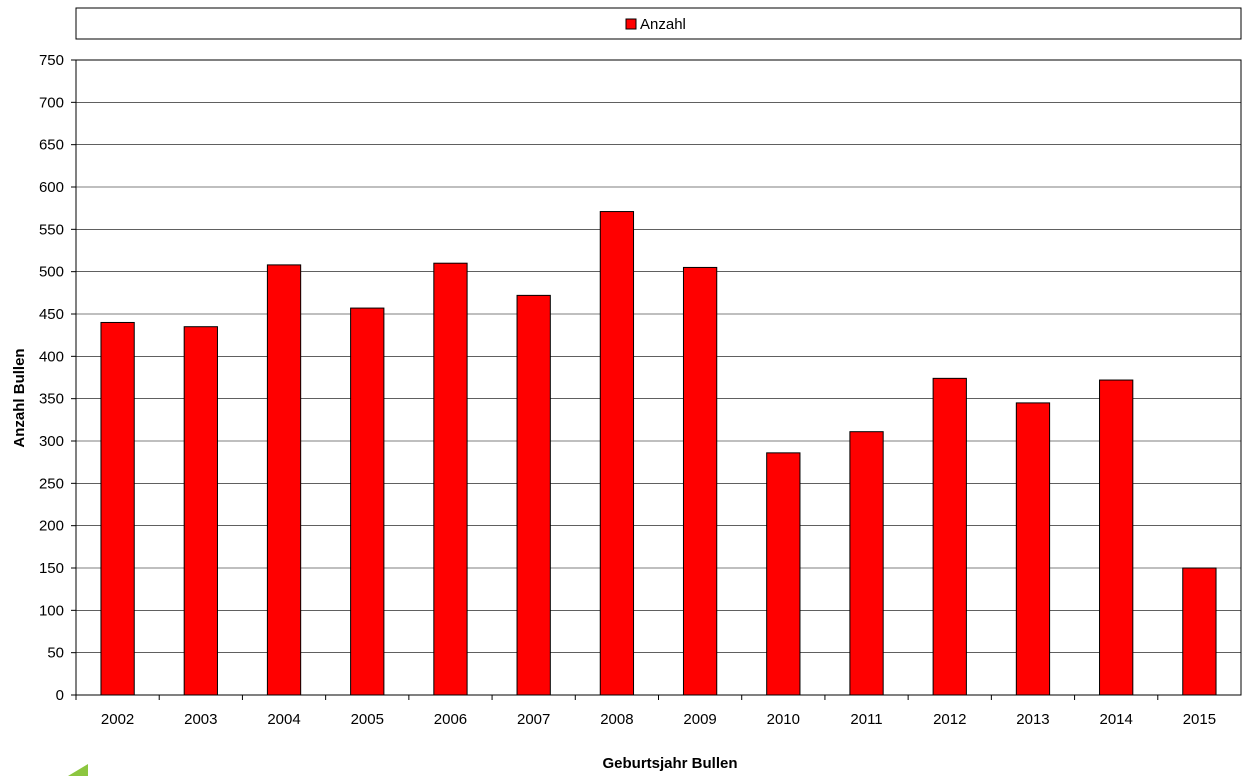 This screenshot has height=776, width=1248. I want to click on y-tick-label: 100, so click(51, 610).